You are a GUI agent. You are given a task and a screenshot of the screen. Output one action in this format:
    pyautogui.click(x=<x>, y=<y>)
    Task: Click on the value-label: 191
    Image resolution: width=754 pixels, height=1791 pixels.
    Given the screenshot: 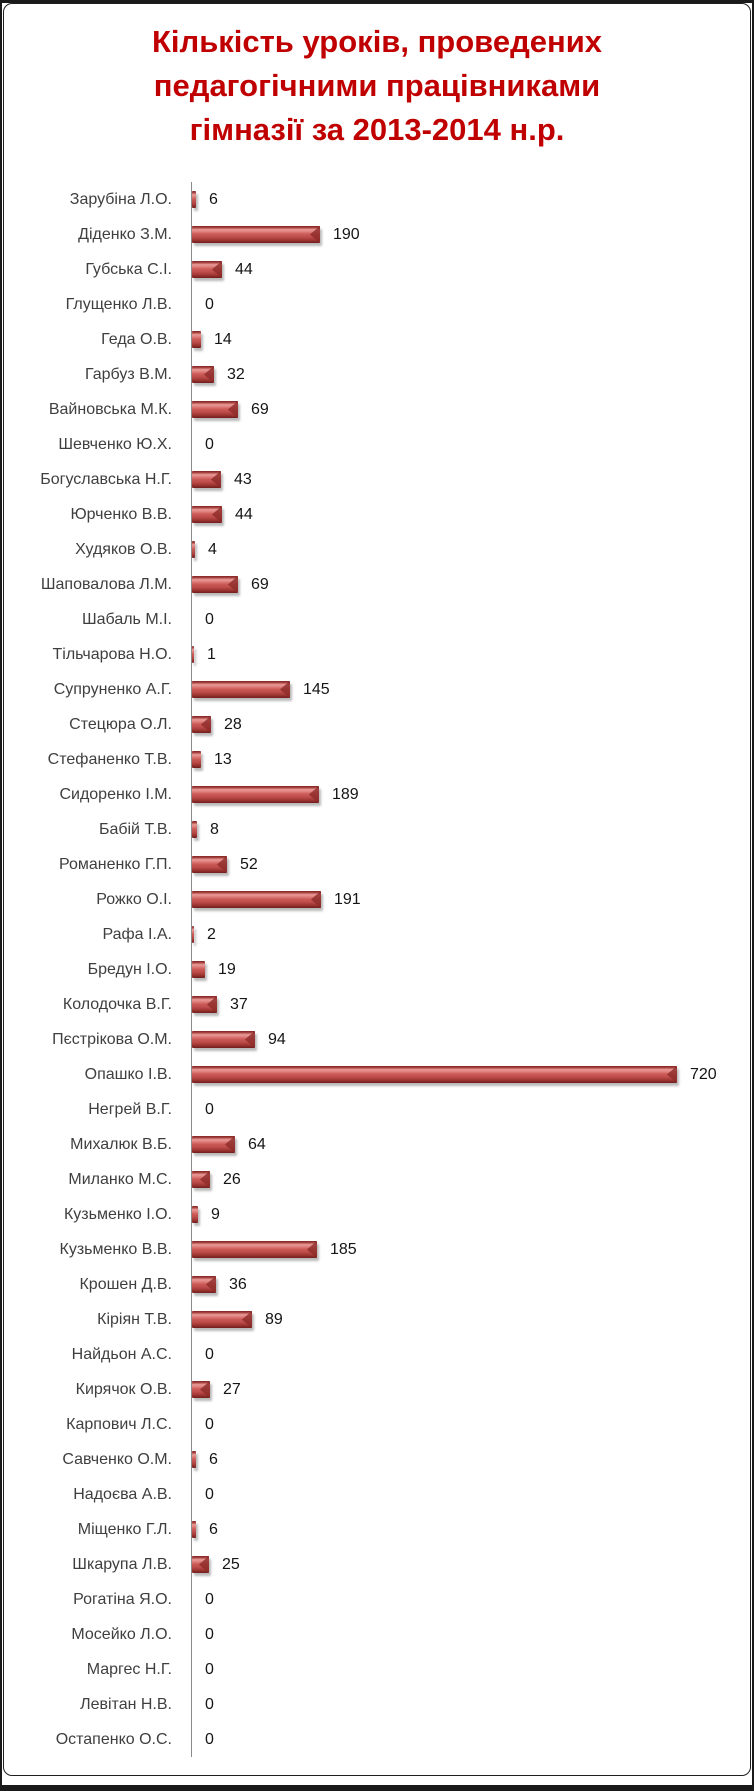 What is the action you would take?
    pyautogui.click(x=347, y=899)
    